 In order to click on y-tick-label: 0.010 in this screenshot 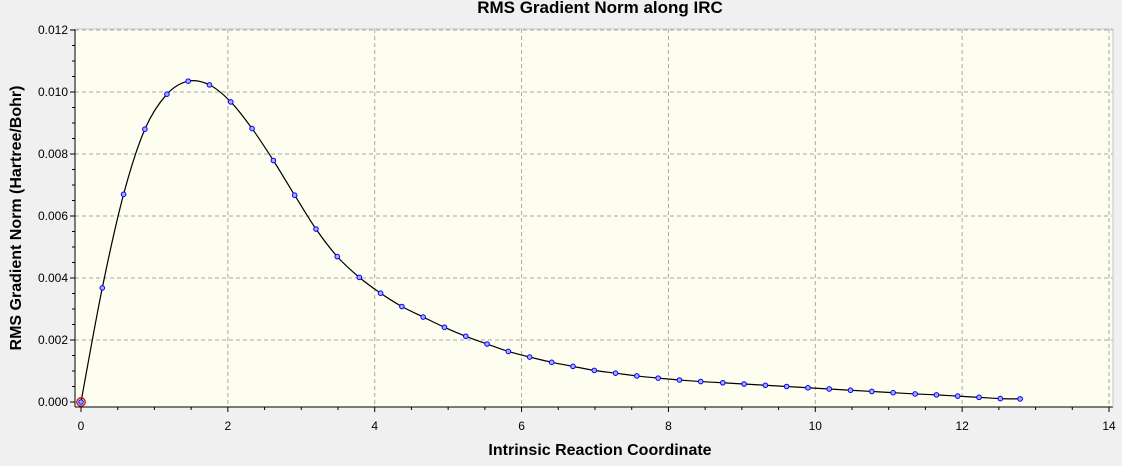, I will do `click(53, 92)`.